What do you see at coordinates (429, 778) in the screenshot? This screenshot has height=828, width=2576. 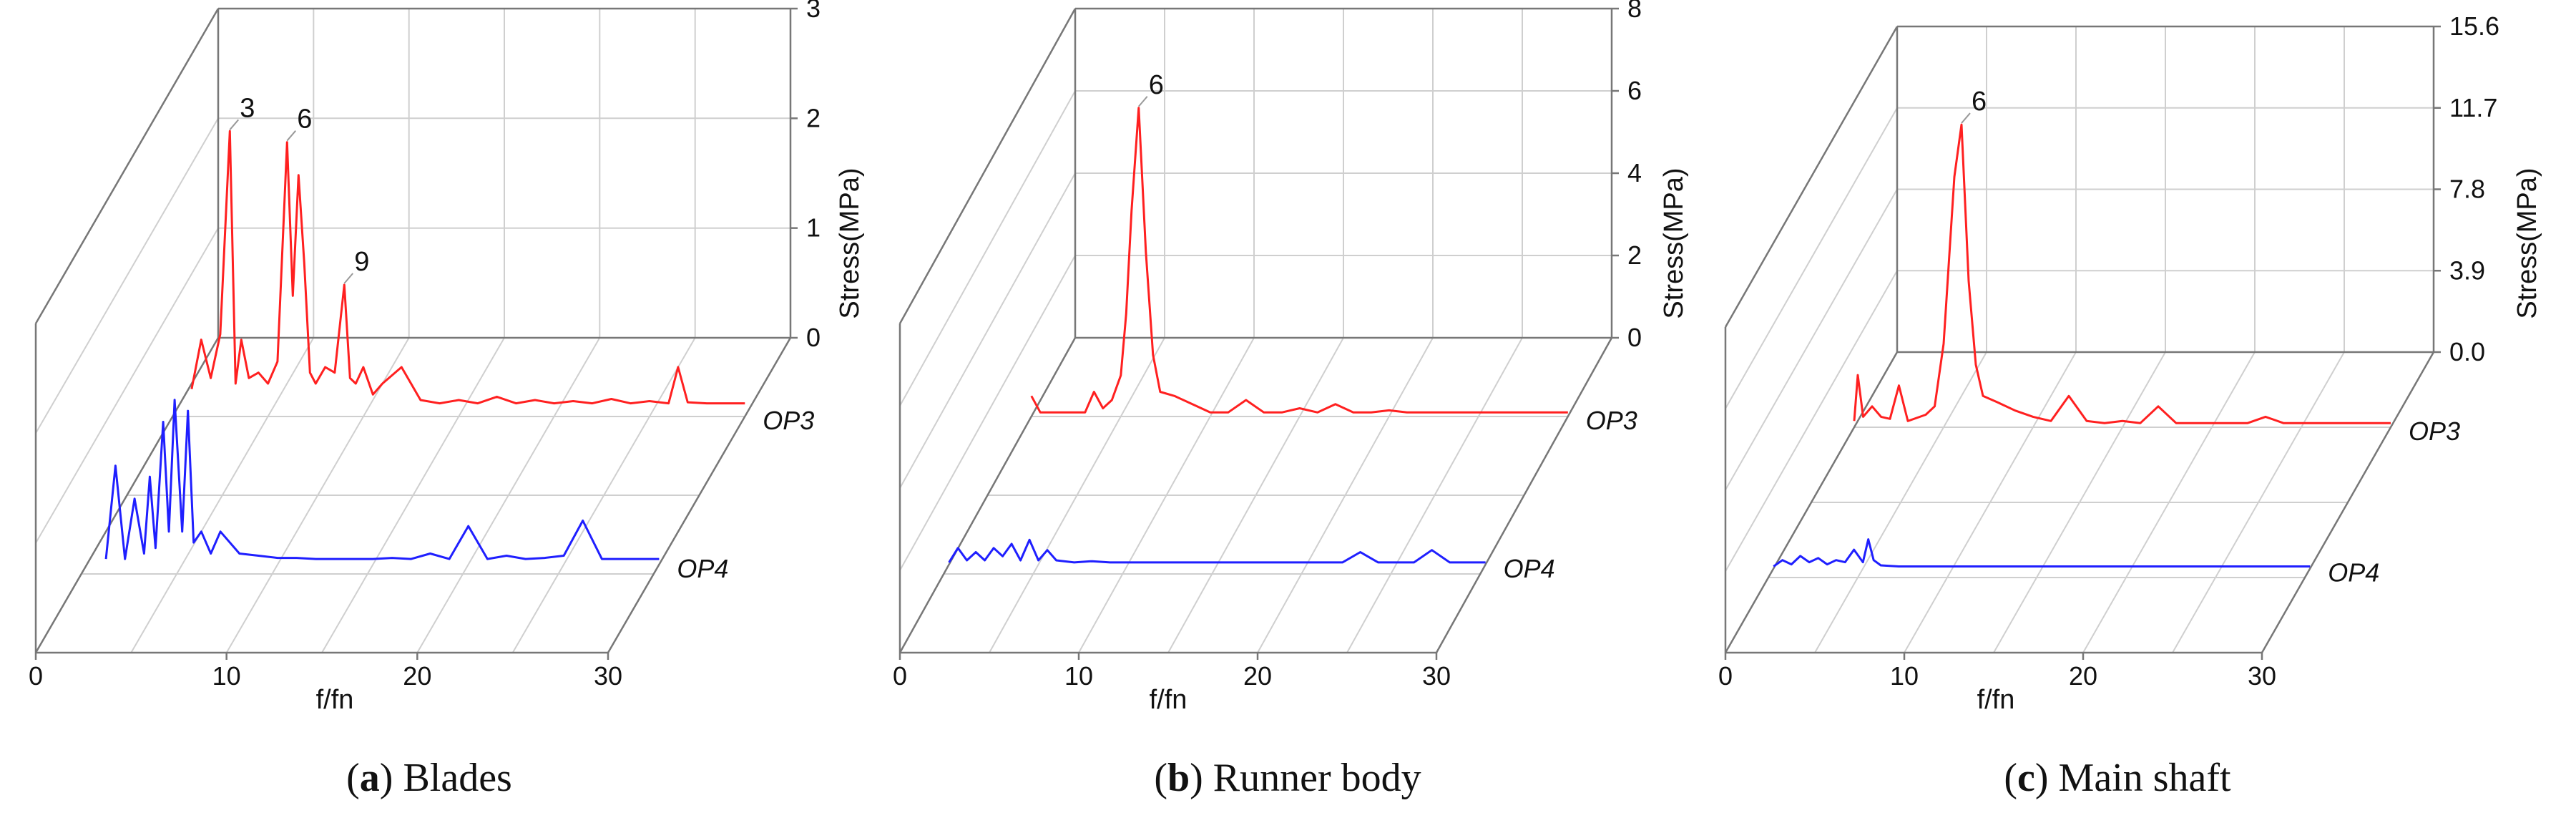 I see `caption-a: (a) Blades` at bounding box center [429, 778].